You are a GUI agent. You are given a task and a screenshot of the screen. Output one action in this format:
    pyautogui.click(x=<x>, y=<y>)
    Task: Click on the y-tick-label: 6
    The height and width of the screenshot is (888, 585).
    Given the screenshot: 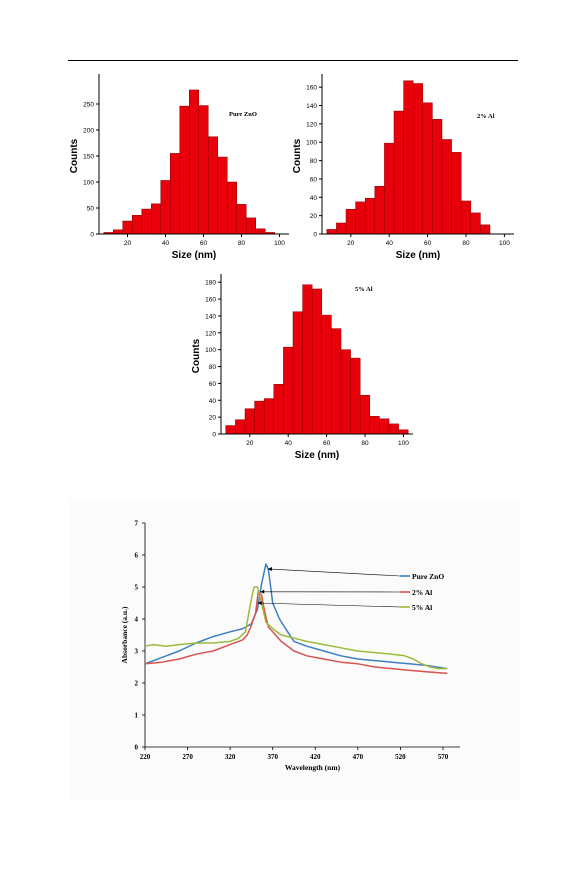 What is the action you would take?
    pyautogui.click(x=137, y=556)
    